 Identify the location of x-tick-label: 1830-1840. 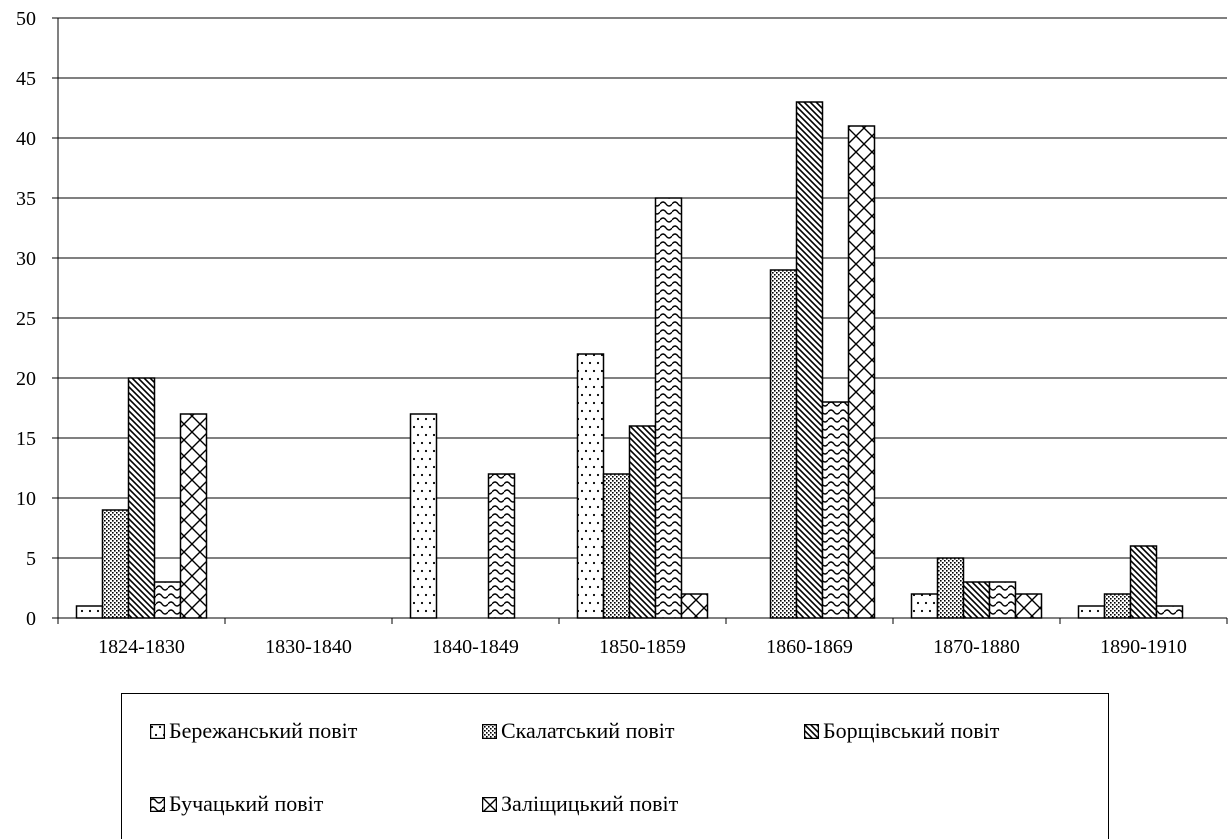
(308, 647).